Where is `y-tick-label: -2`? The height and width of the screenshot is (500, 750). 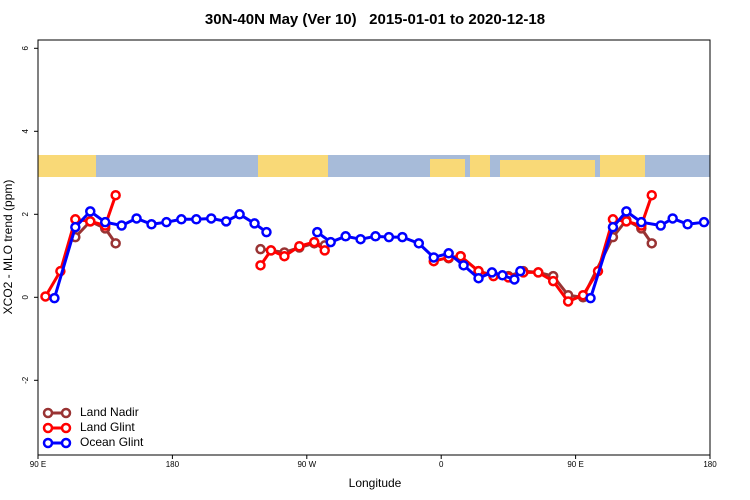 y-tick-label: -2 is located at coordinates (25, 380).